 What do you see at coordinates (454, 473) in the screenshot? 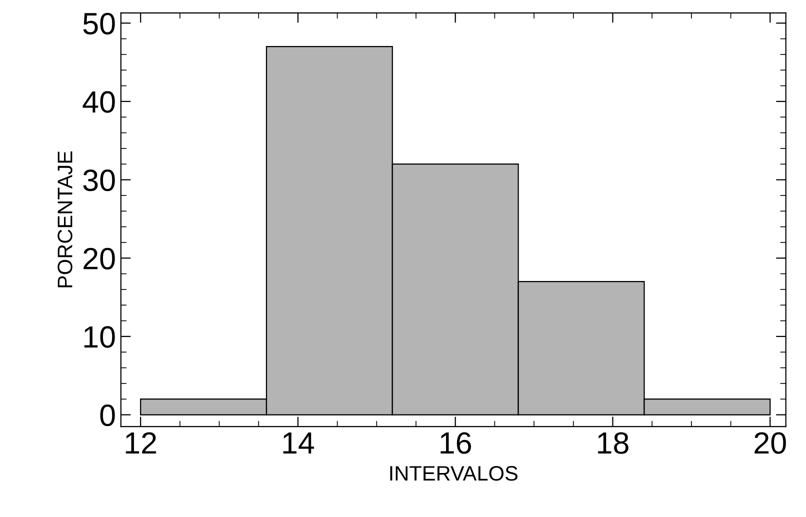
I see `x-axis-title: INTERVALOS` at bounding box center [454, 473].